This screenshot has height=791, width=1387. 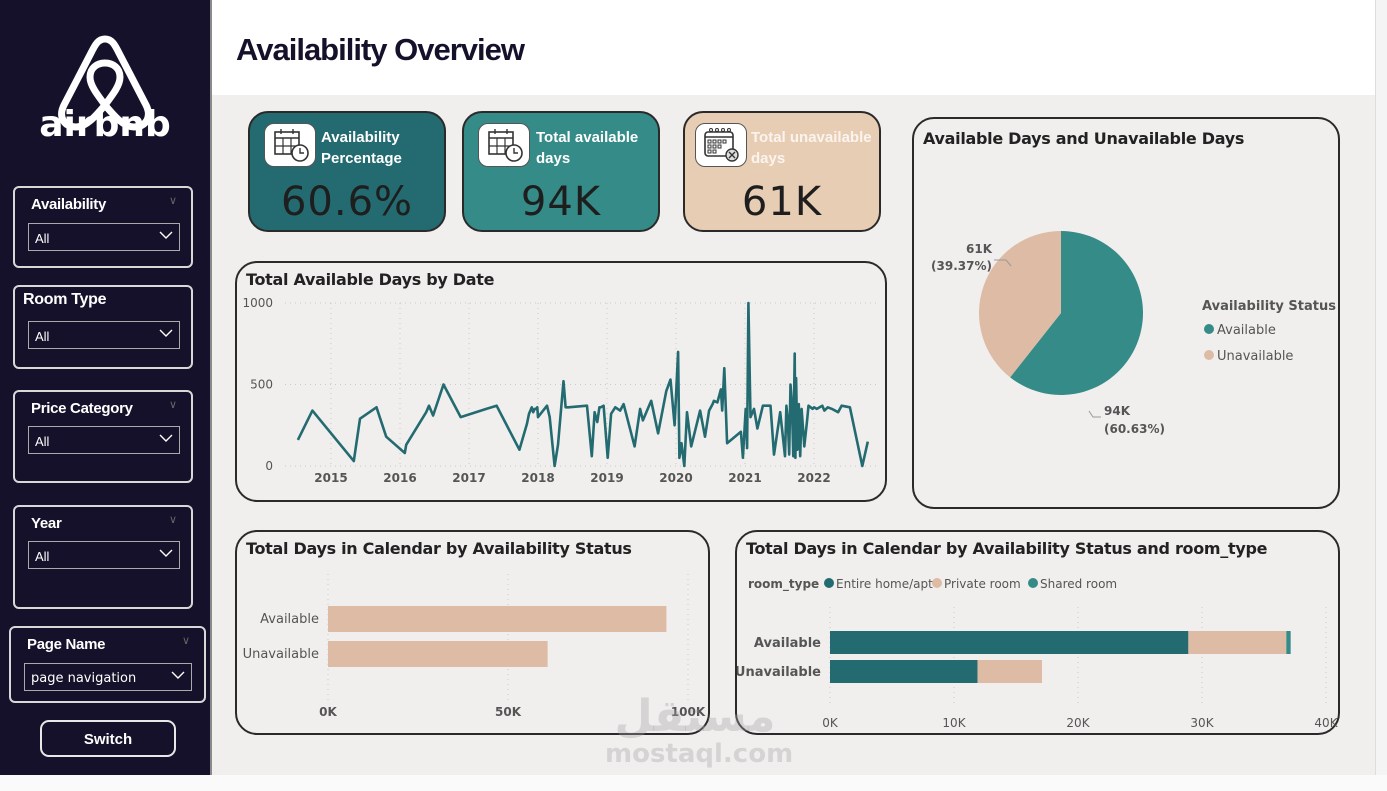 What do you see at coordinates (1134, 429) in the screenshot?
I see `pie-label-percent: (60.63%)` at bounding box center [1134, 429].